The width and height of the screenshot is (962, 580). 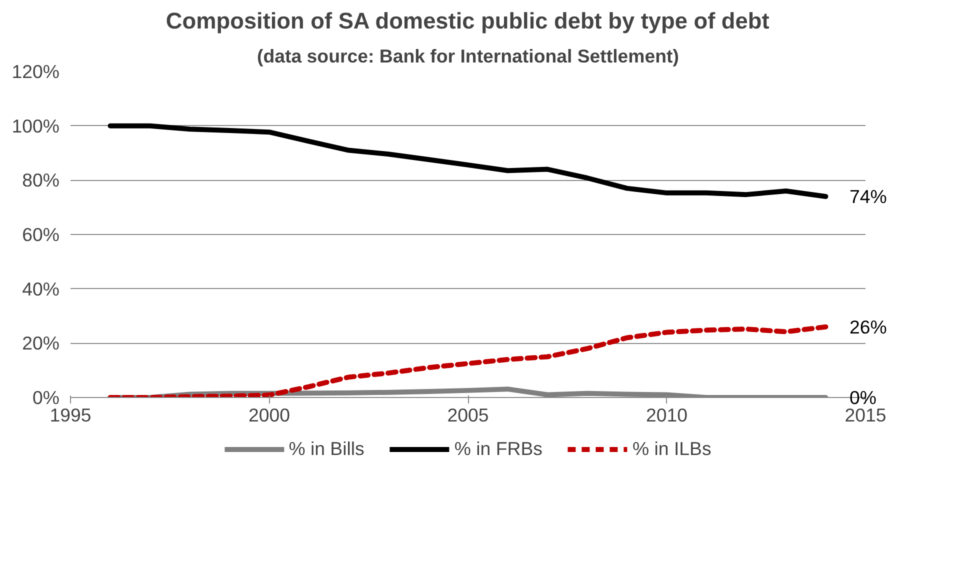 I want to click on legend-label: % in FRBs, so click(x=498, y=449).